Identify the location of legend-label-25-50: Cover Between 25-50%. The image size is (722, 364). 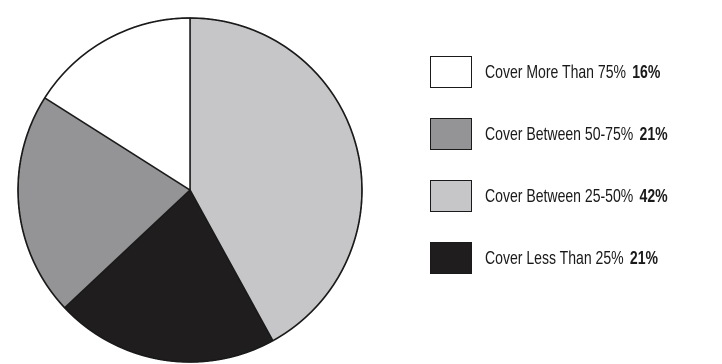
(559, 196).